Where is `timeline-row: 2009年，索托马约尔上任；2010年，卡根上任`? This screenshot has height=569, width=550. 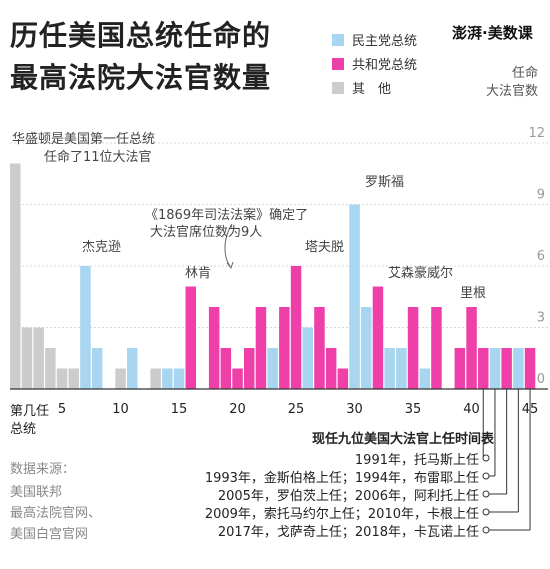
timeline-row: 2009年，索托马约尔上任；2010年，卡根上任 is located at coordinates (341, 514).